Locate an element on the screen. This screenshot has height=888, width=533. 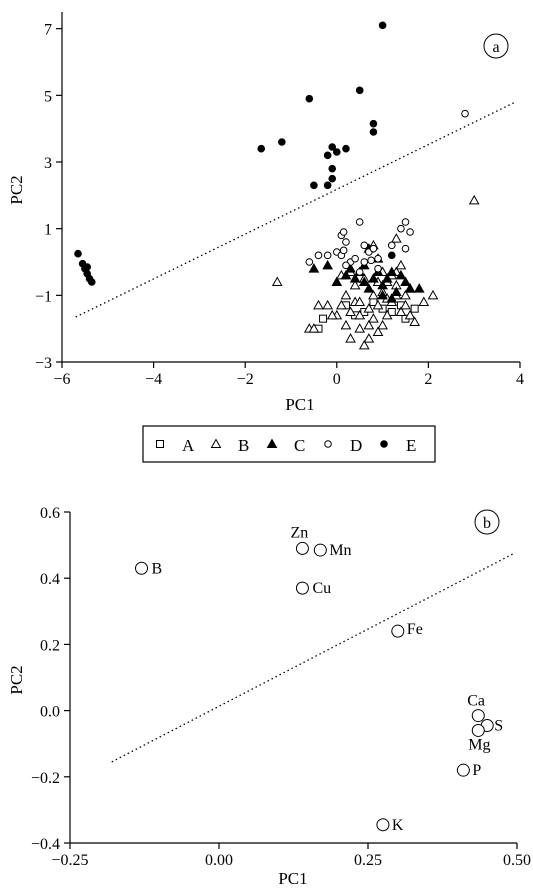
panel-a-y-tick-label: 5 is located at coordinates (48, 96).